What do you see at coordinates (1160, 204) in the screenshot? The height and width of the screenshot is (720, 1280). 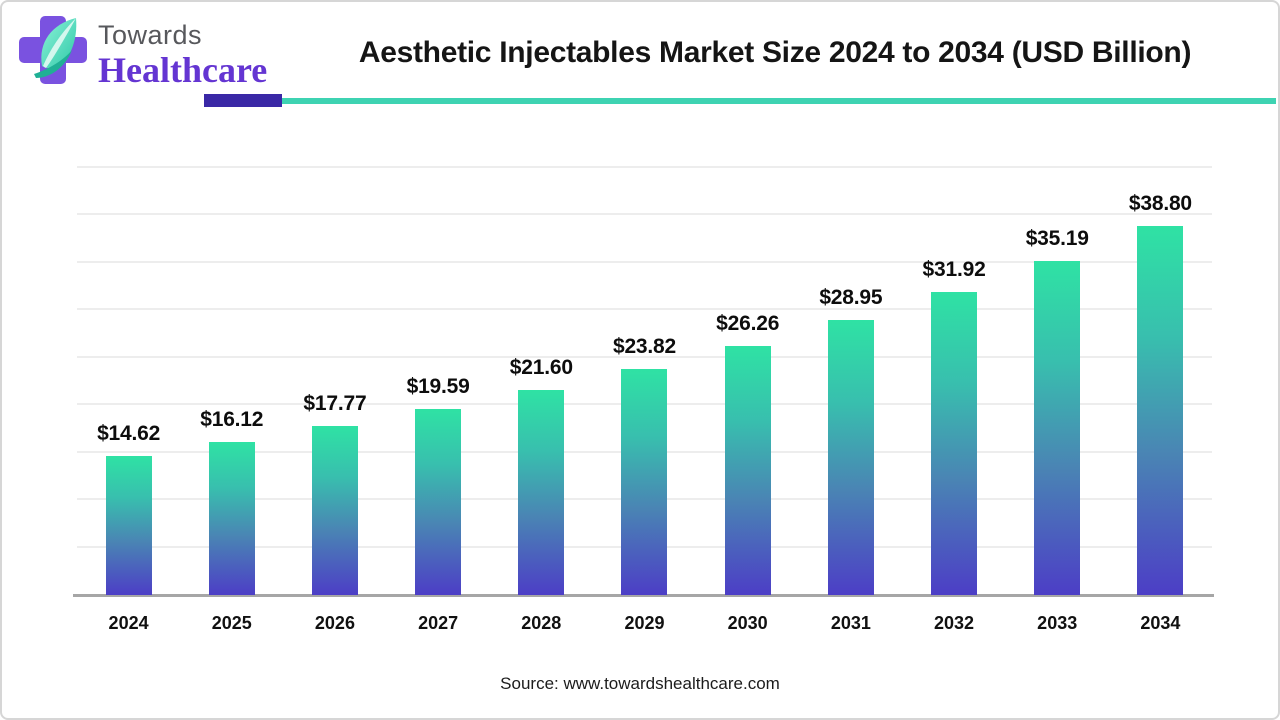 I see `bar-value-label: $38.80` at bounding box center [1160, 204].